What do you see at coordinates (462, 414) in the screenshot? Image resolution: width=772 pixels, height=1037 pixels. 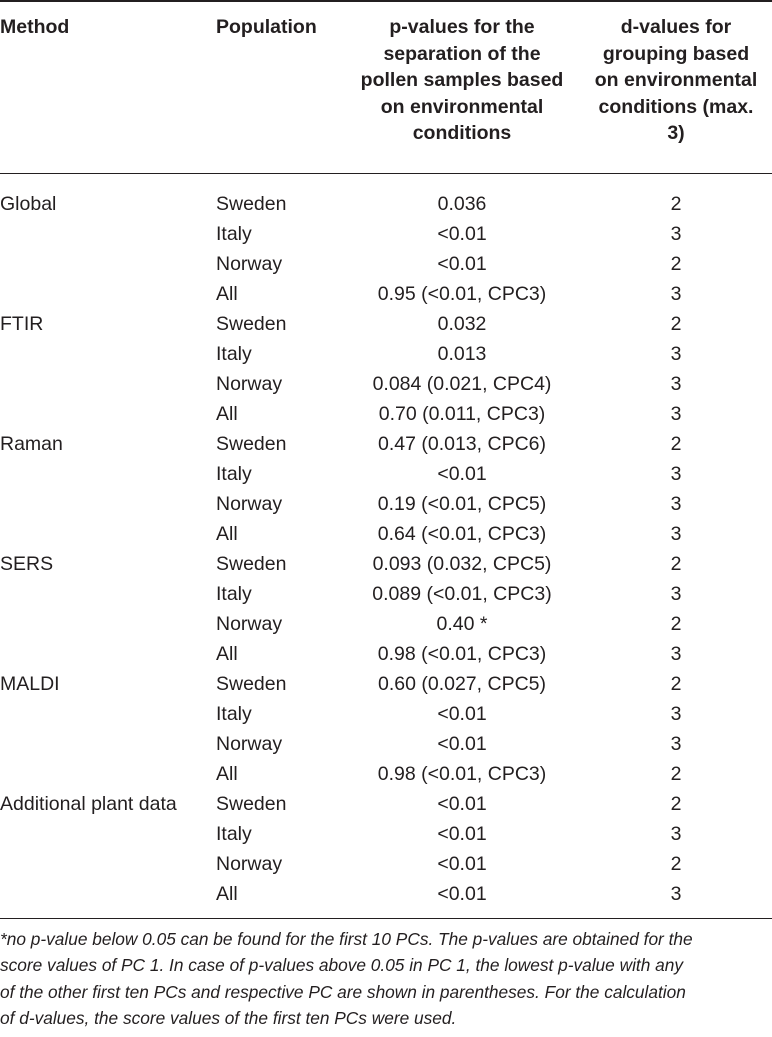 I see `p-value-cell: 0.70 (0.011, CPC3)` at bounding box center [462, 414].